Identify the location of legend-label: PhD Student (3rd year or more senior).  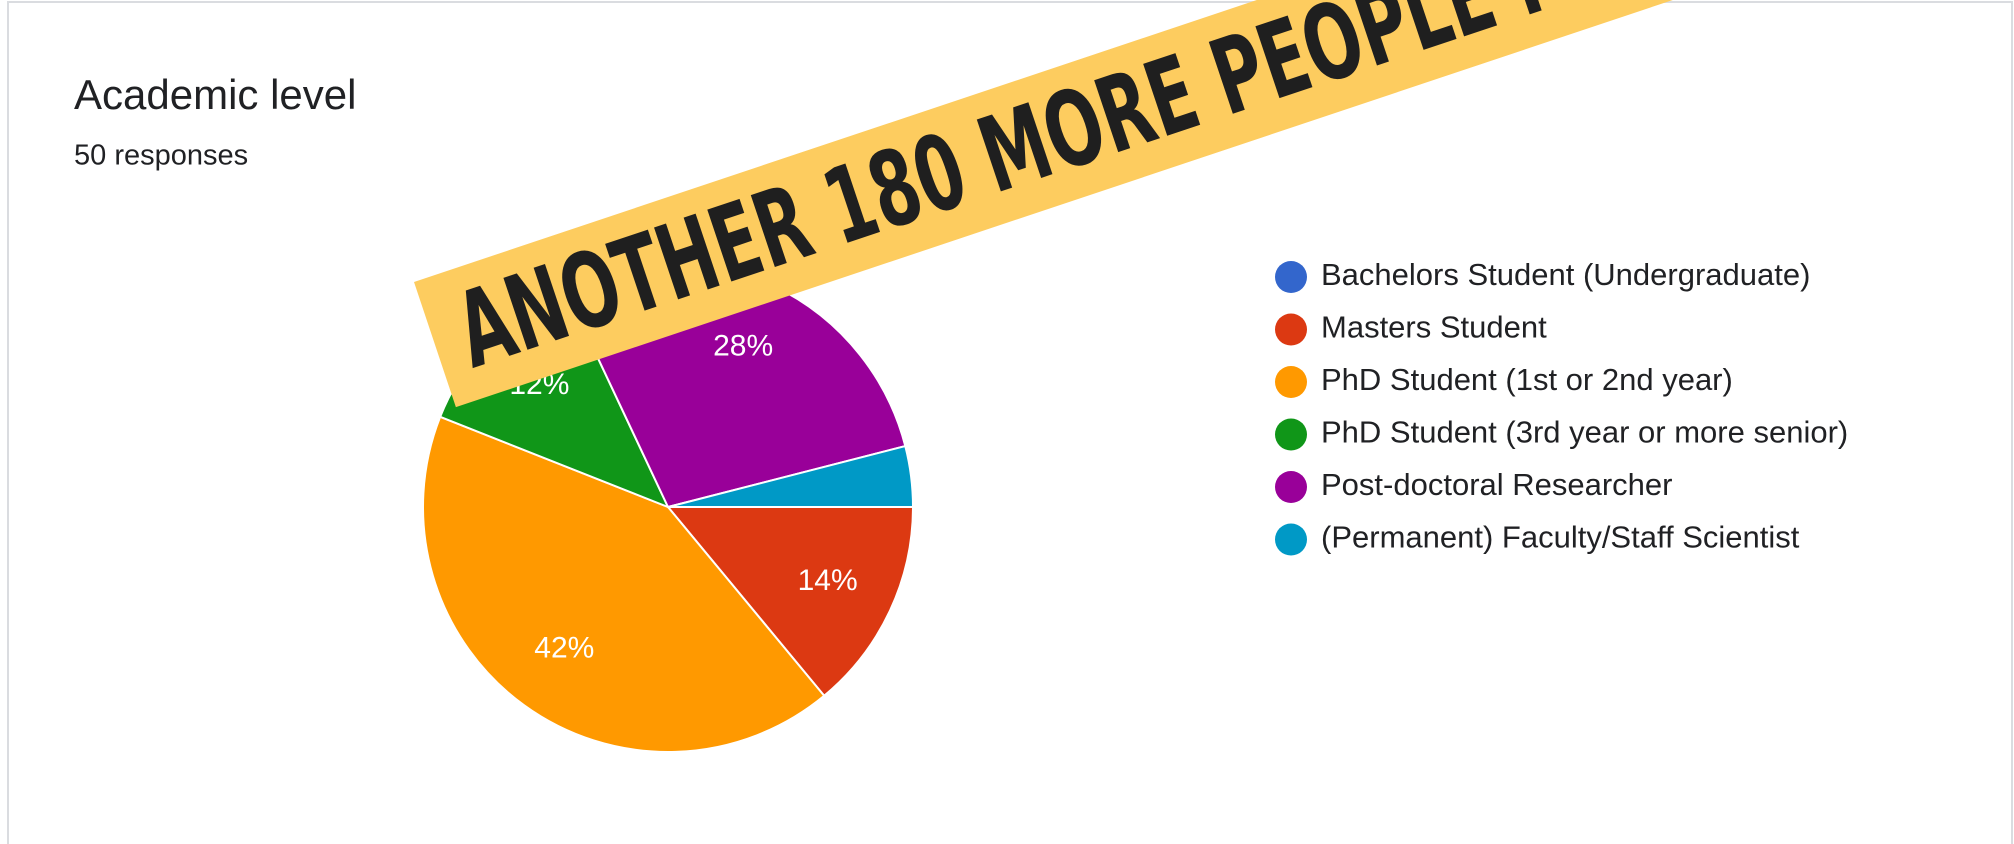
(1584, 432).